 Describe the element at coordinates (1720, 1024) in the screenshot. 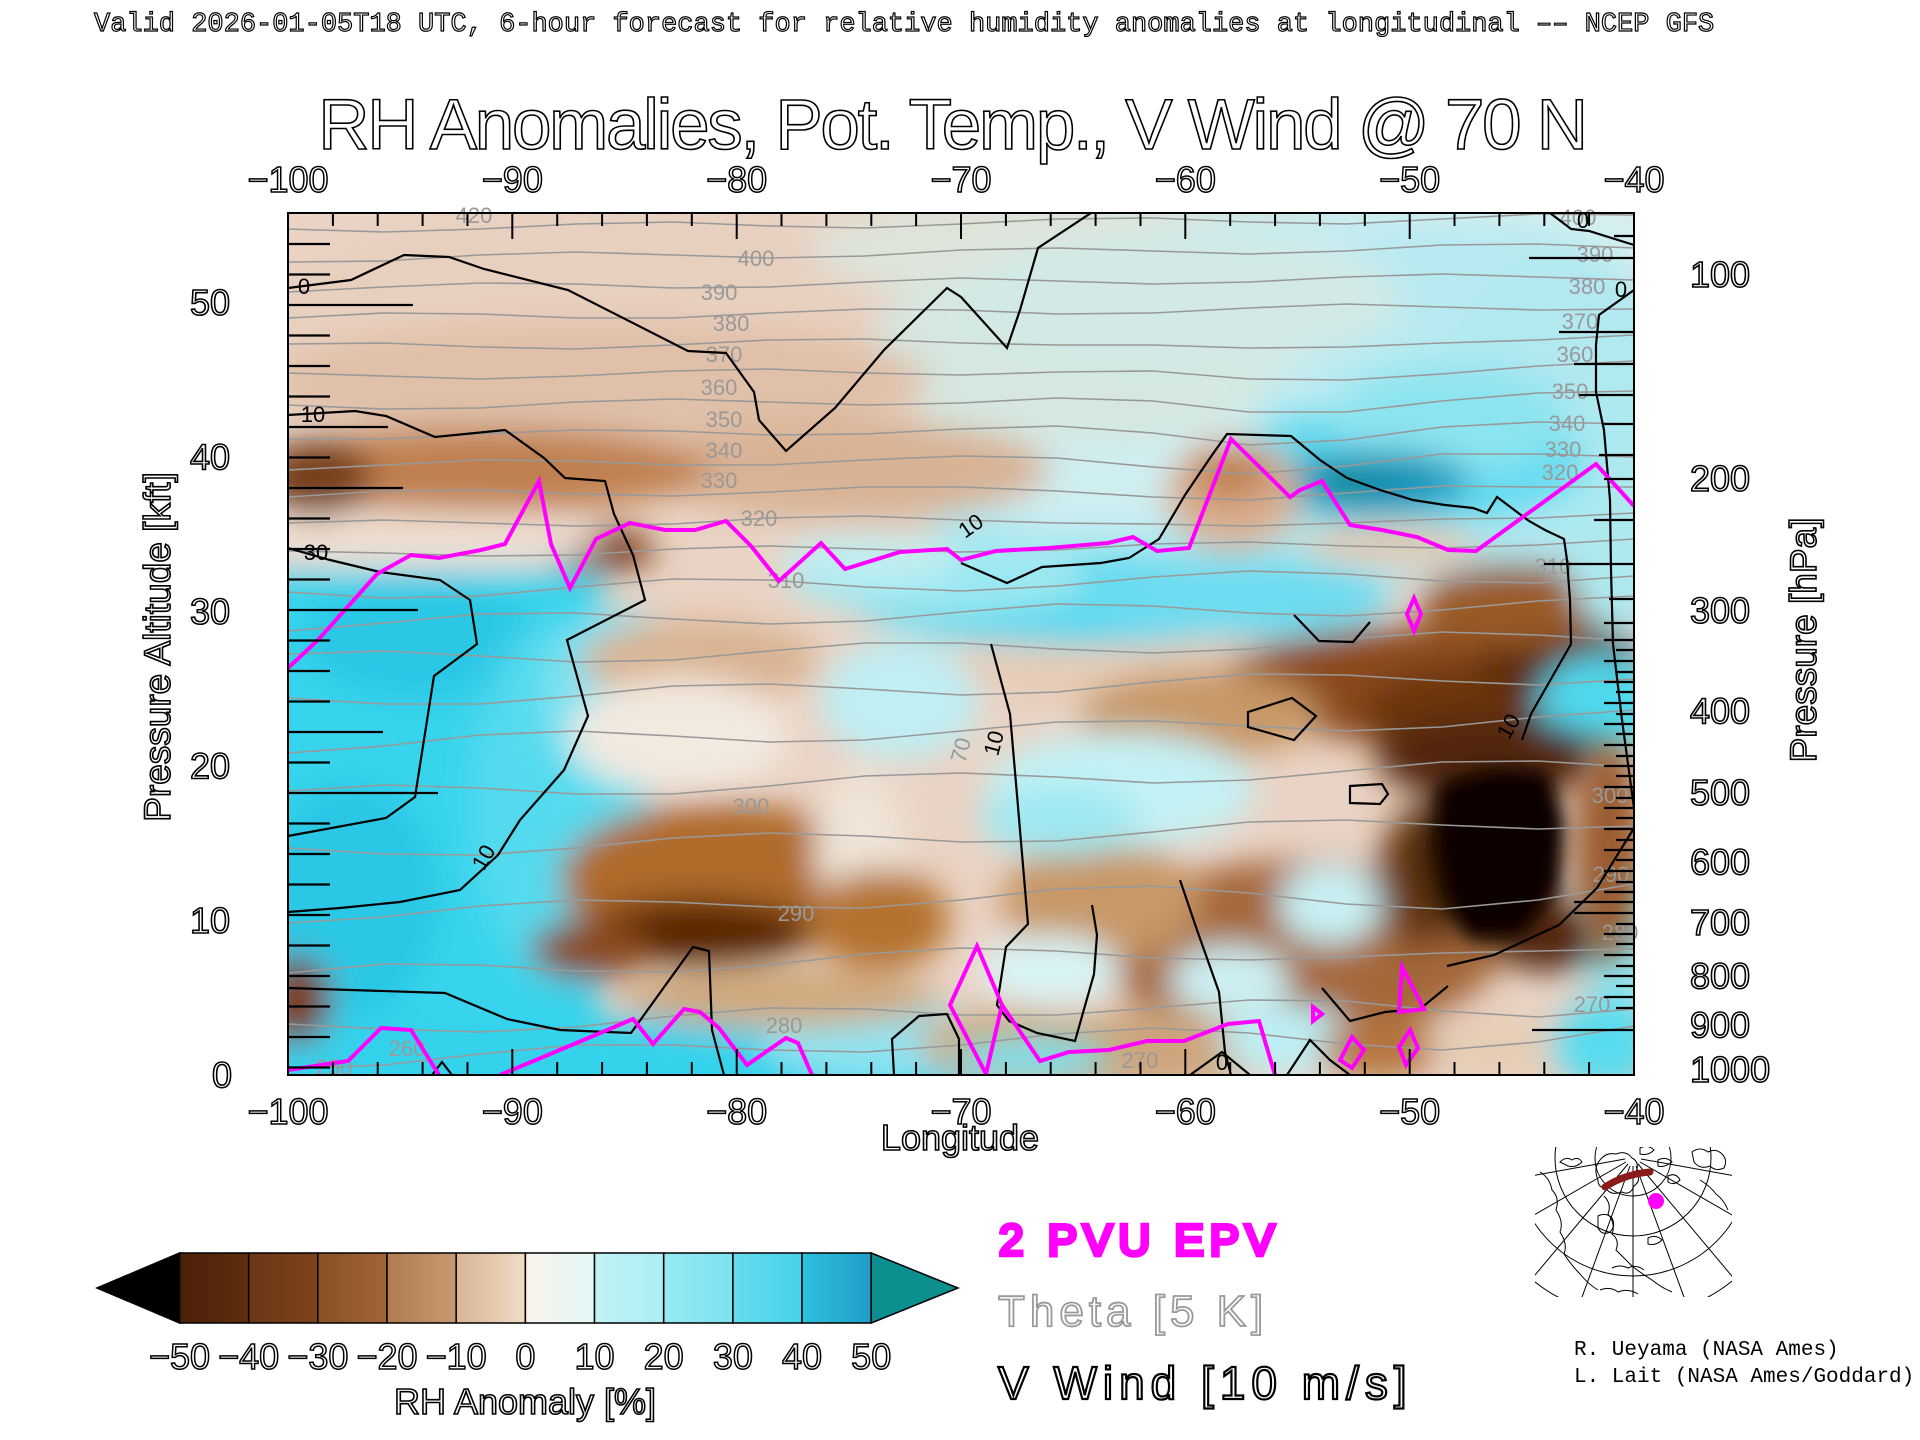

I see `svg-text: 900` at that location.